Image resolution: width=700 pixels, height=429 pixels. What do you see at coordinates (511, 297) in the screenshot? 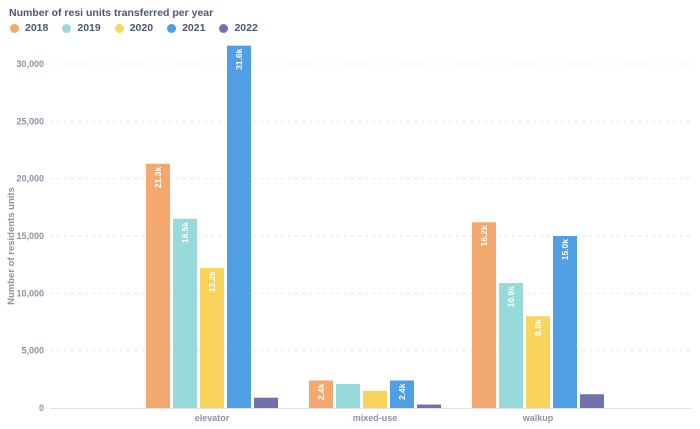
I see `data-label: 10.9k` at bounding box center [511, 297].